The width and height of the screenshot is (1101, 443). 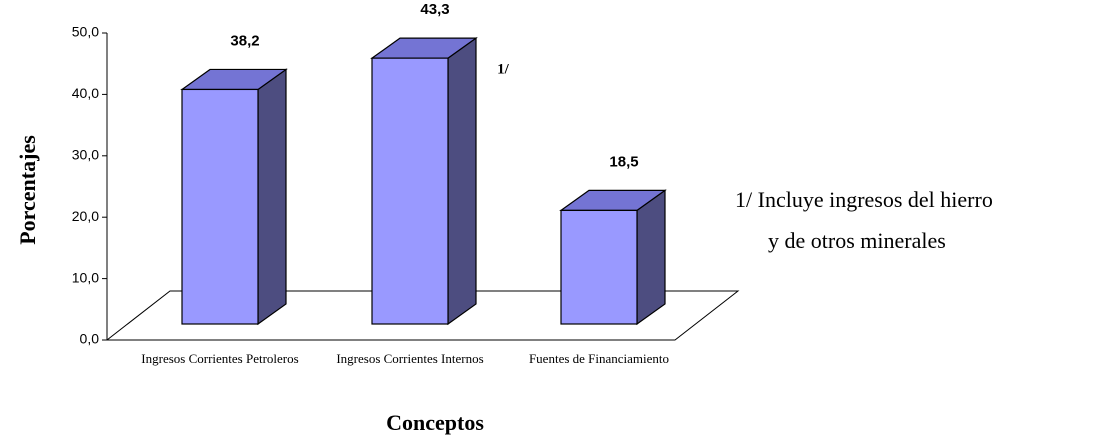 What do you see at coordinates (623, 161) in the screenshot?
I see `value-label: 18,5` at bounding box center [623, 161].